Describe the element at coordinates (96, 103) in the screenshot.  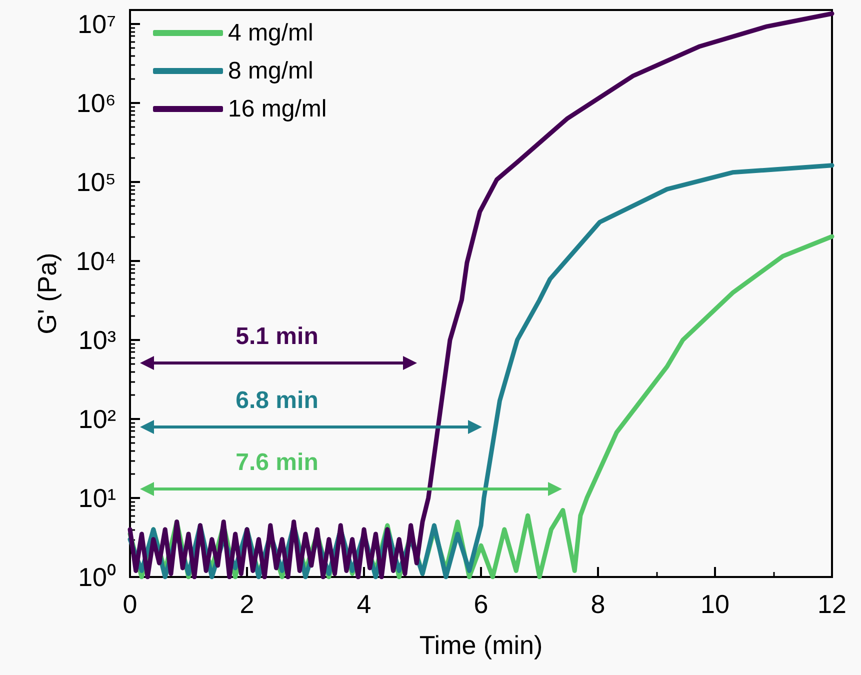
I see `y-tick-label: 10⁶` at that location.